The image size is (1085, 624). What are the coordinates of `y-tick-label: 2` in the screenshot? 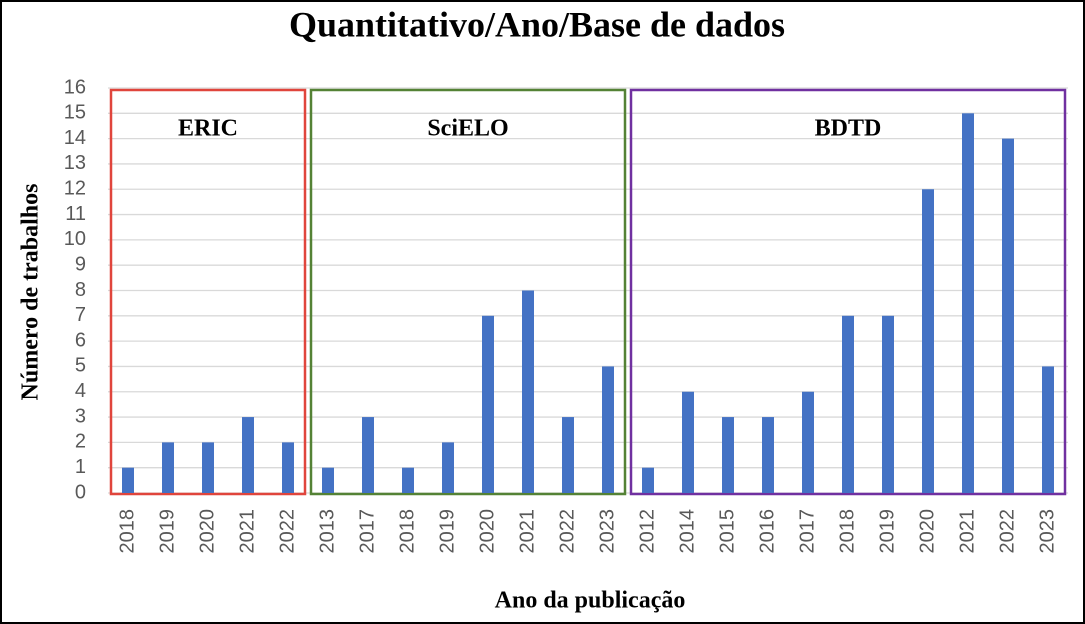 It's located at (80, 442).